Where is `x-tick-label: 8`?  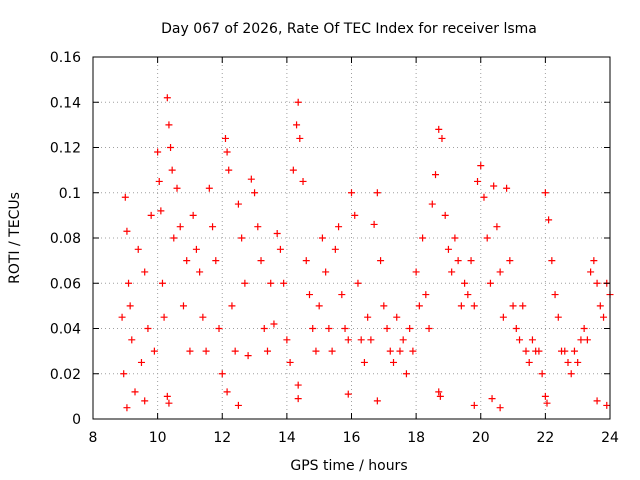
x-tick-label: 8 is located at coordinates (93, 438).